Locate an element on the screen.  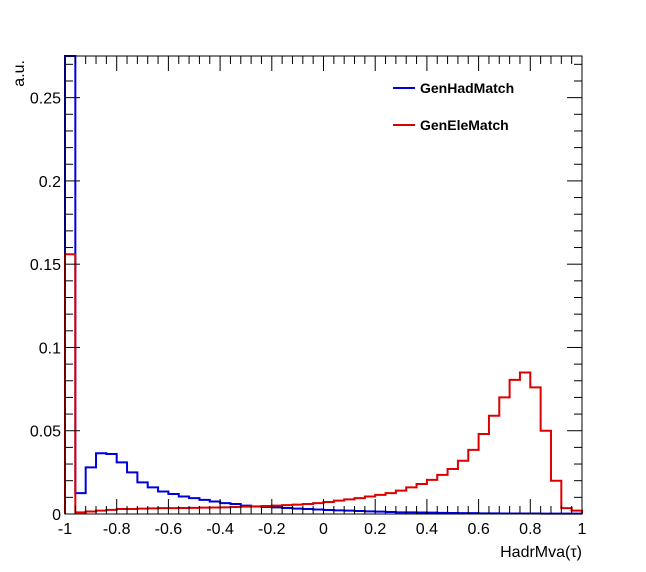
x-axis-label: HadrMva(τ) is located at coordinates (541, 552).